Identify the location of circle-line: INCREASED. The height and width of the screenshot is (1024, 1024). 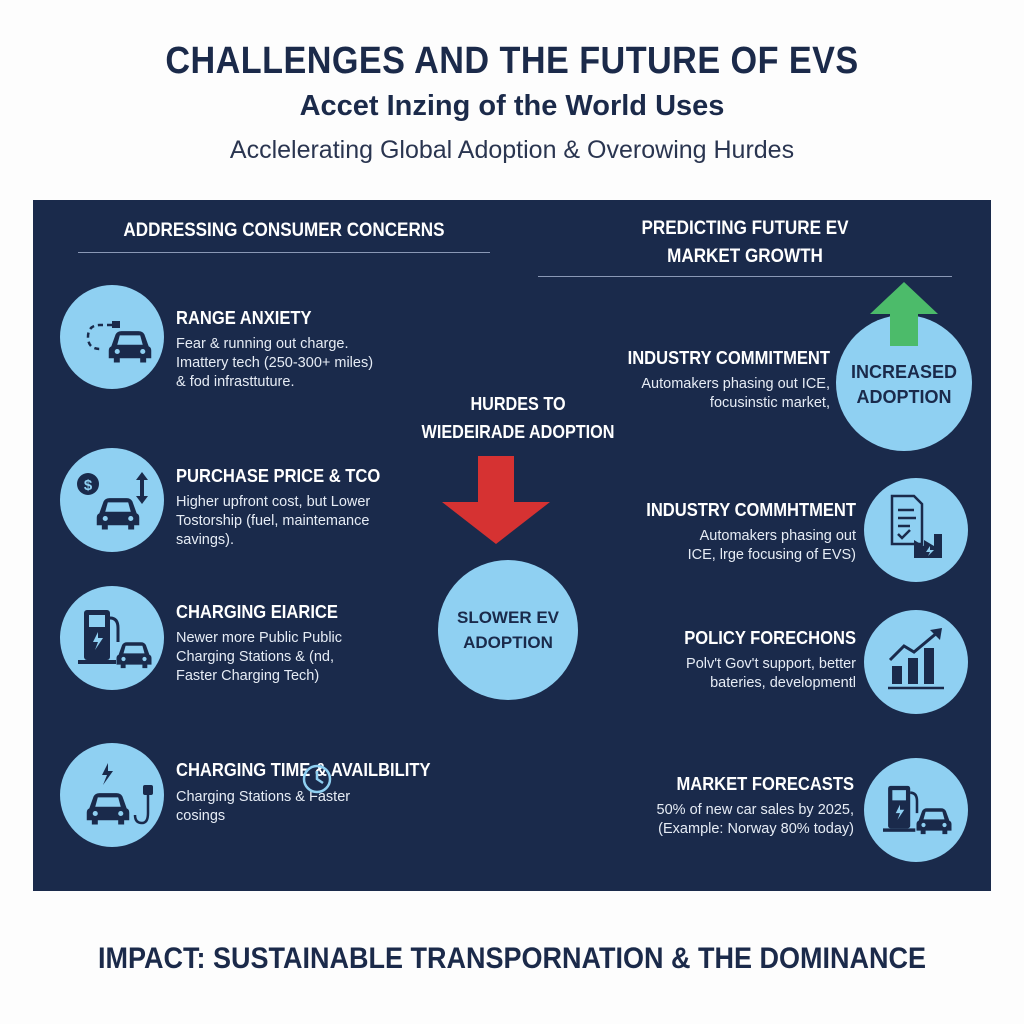
(903, 372).